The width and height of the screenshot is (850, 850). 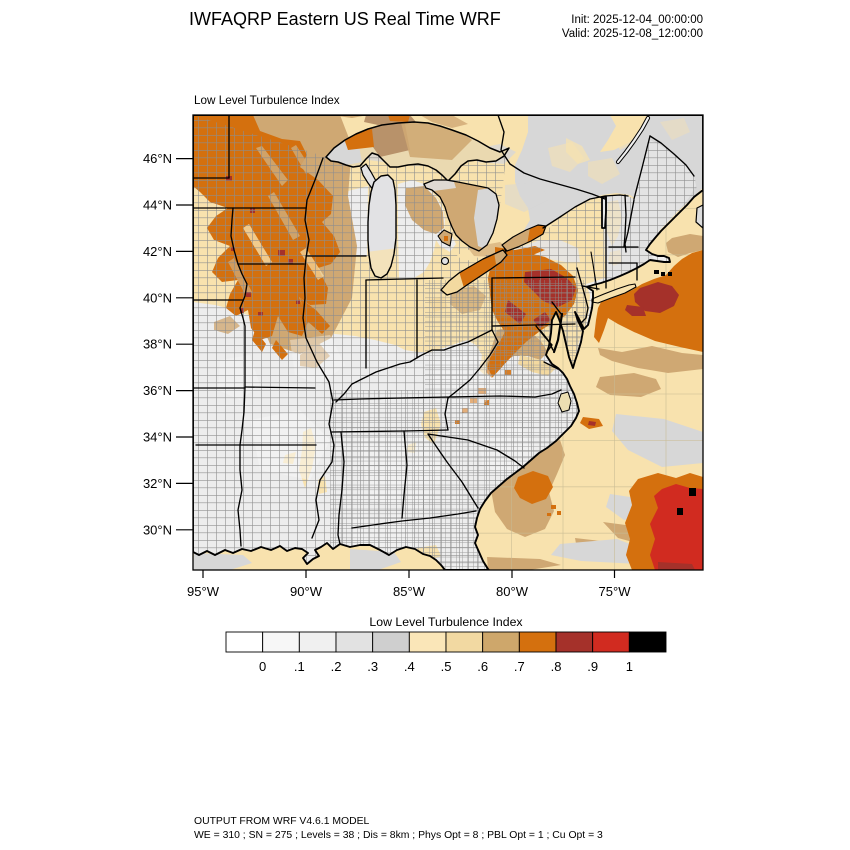 What do you see at coordinates (157, 205) in the screenshot?
I see `svg-text: 44°N` at bounding box center [157, 205].